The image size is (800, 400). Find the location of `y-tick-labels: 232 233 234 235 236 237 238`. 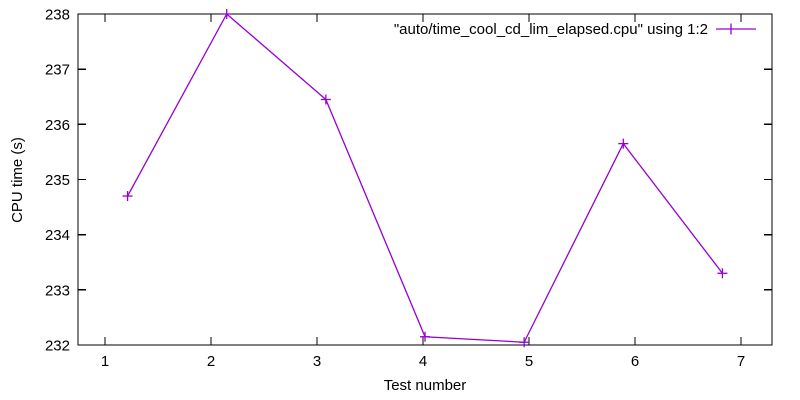

y-tick-labels: 232 233 234 235 236 237 238 is located at coordinates (57, 181).